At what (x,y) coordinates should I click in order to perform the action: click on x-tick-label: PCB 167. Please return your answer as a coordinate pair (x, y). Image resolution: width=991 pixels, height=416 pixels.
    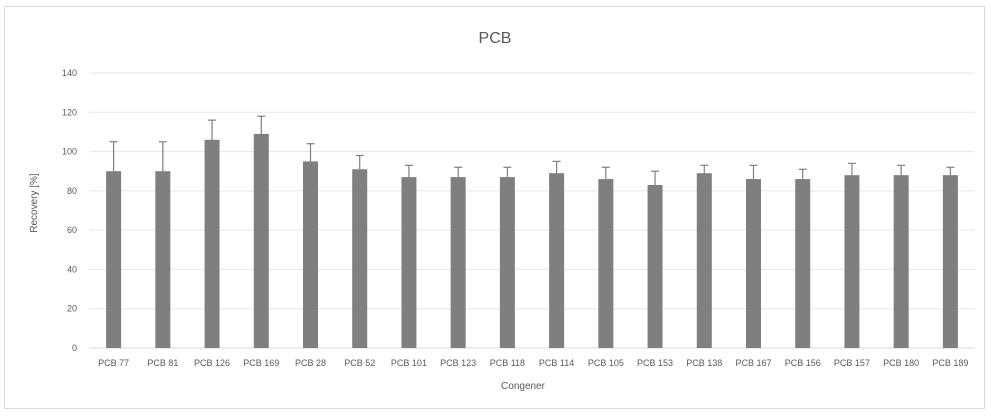
    Looking at the image, I should click on (753, 363).